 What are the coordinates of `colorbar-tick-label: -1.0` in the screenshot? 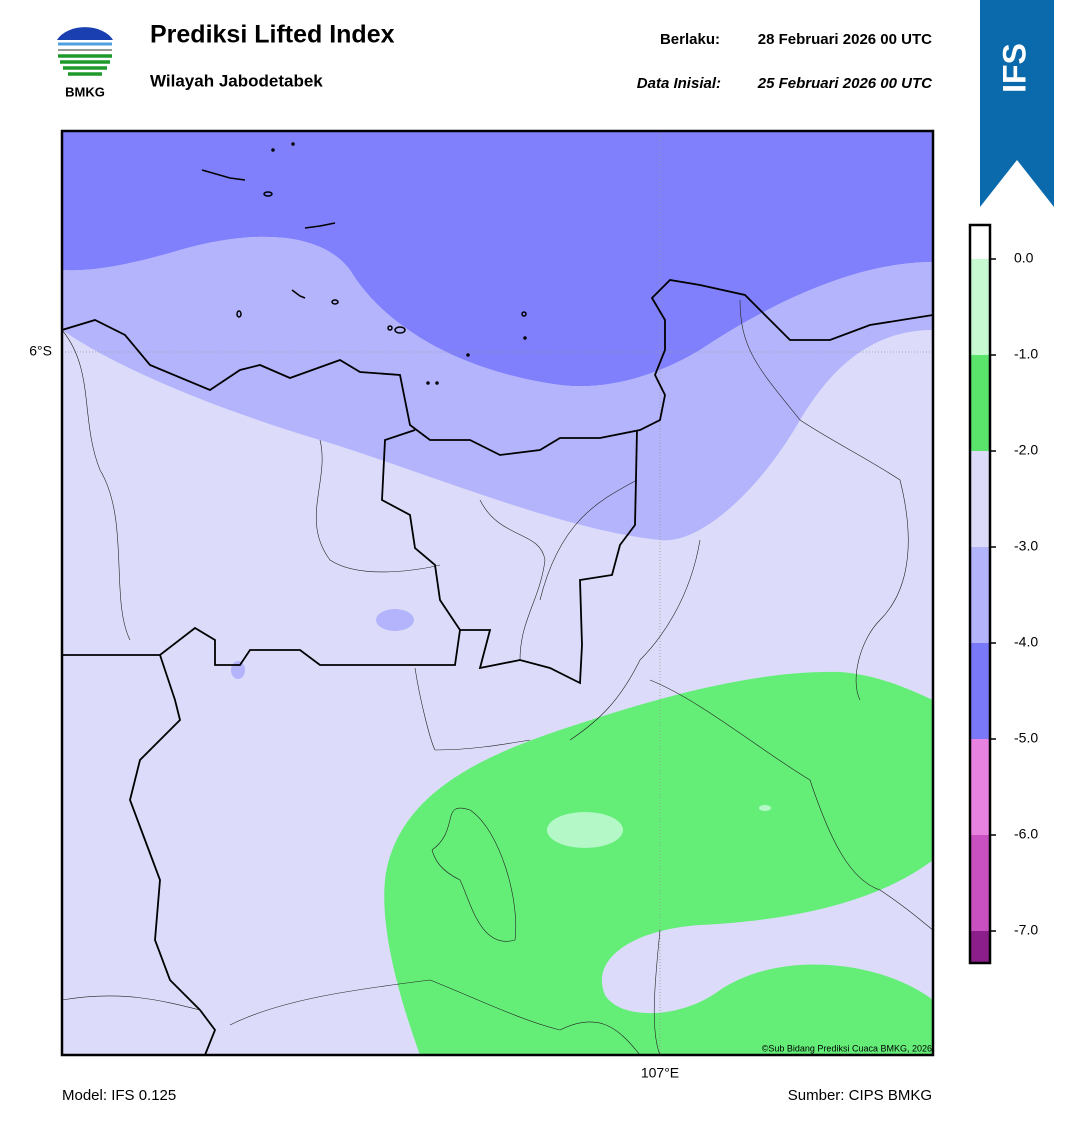 It's located at (1026, 354).